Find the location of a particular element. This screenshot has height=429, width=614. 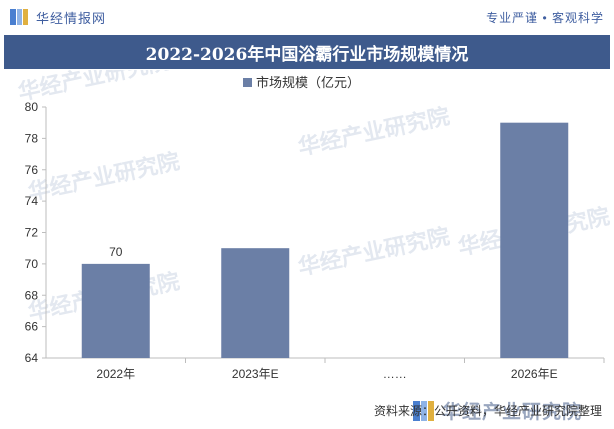

footer: 华经产业研究院 资料来源：公开资料，华经产业研究院整理 is located at coordinates (307, 412).